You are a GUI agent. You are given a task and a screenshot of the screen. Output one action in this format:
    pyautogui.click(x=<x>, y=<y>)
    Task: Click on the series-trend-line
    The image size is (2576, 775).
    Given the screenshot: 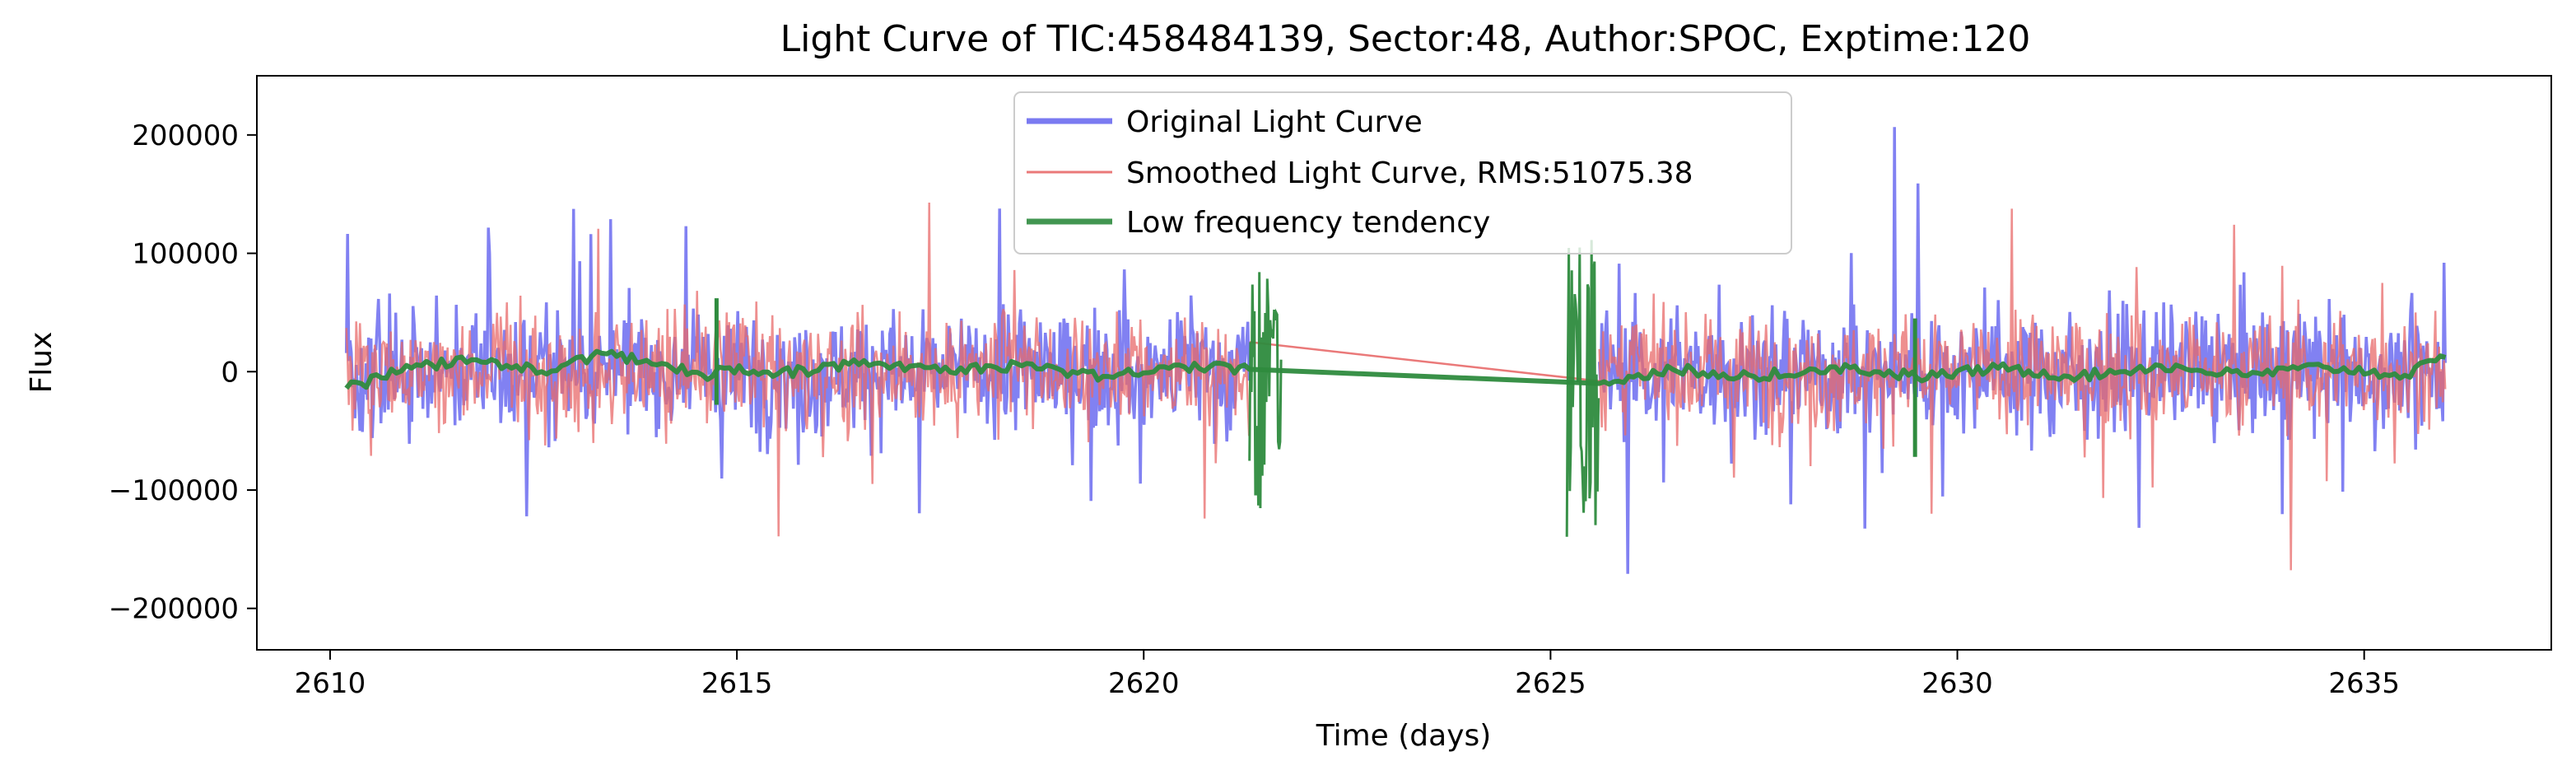 What is the action you would take?
    pyautogui.click(x=1395, y=369)
    